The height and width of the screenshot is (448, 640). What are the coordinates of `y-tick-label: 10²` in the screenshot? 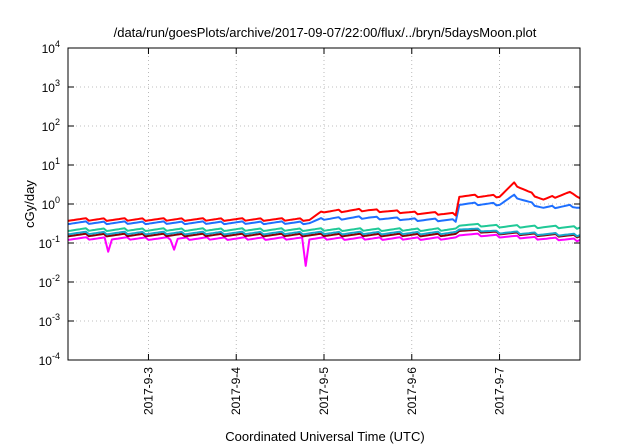 It's located at (51, 125).